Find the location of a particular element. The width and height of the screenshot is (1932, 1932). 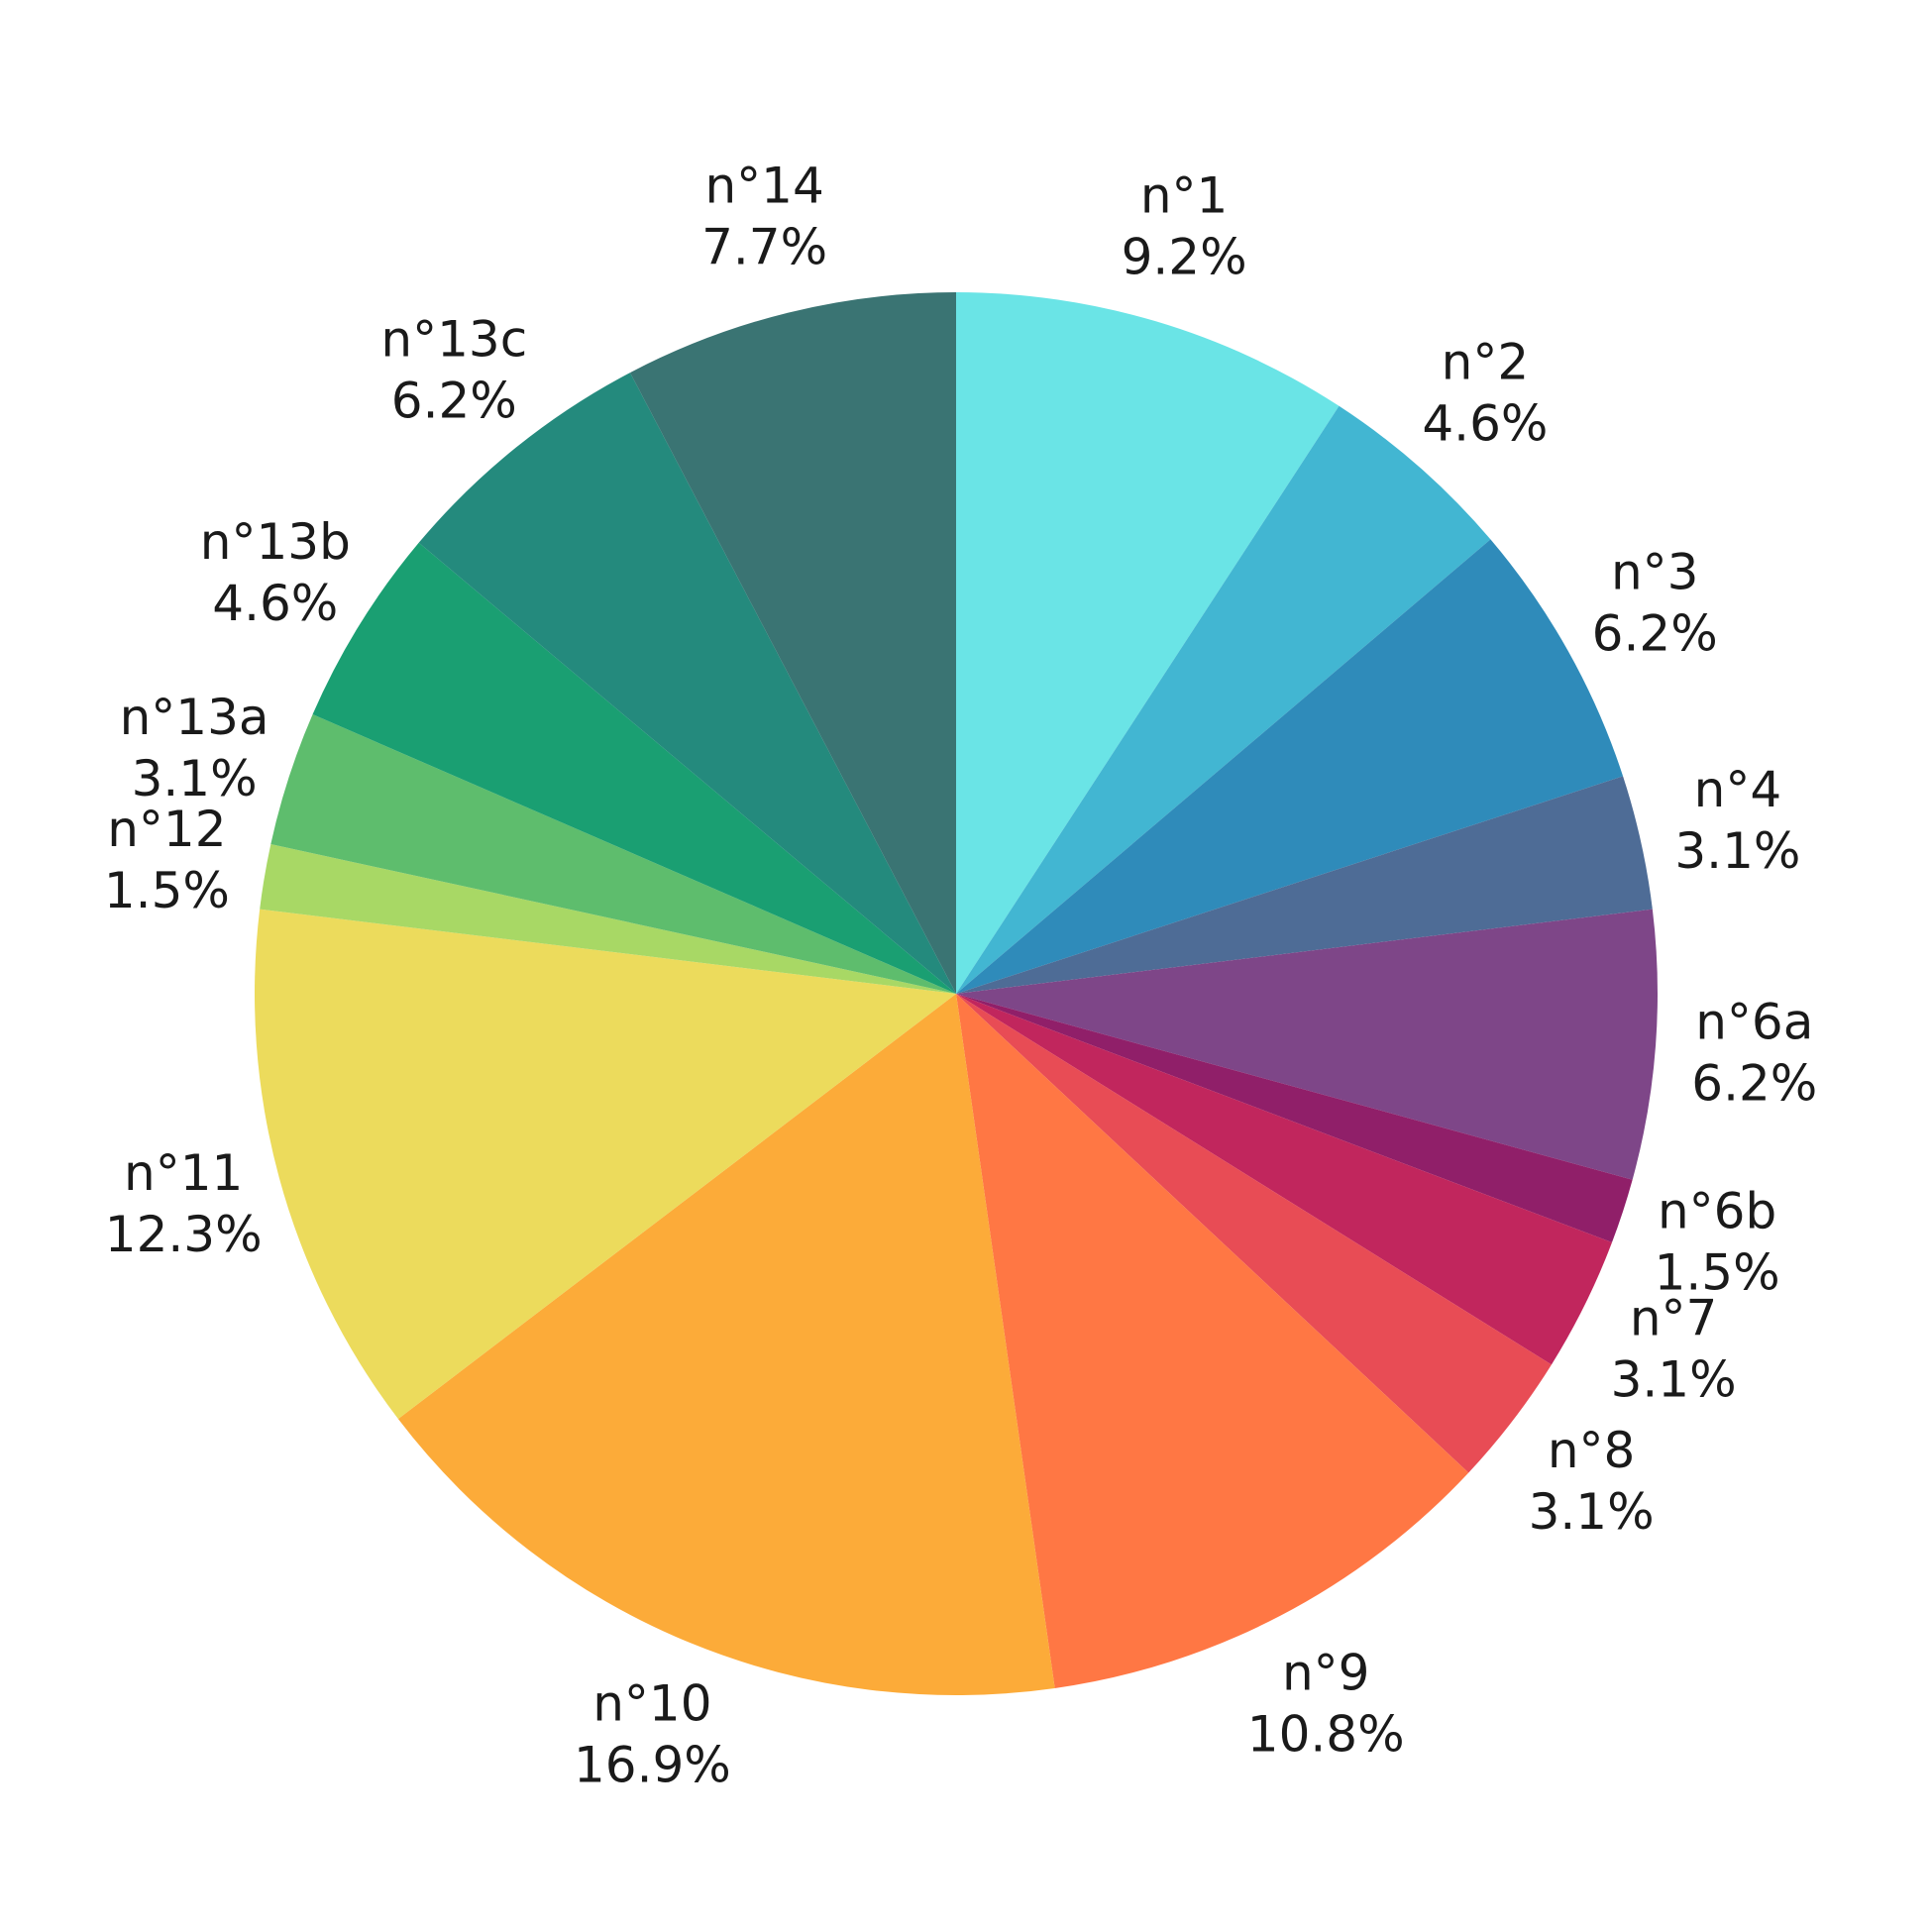

slice-label-name: n°6b is located at coordinates (1717, 1211).